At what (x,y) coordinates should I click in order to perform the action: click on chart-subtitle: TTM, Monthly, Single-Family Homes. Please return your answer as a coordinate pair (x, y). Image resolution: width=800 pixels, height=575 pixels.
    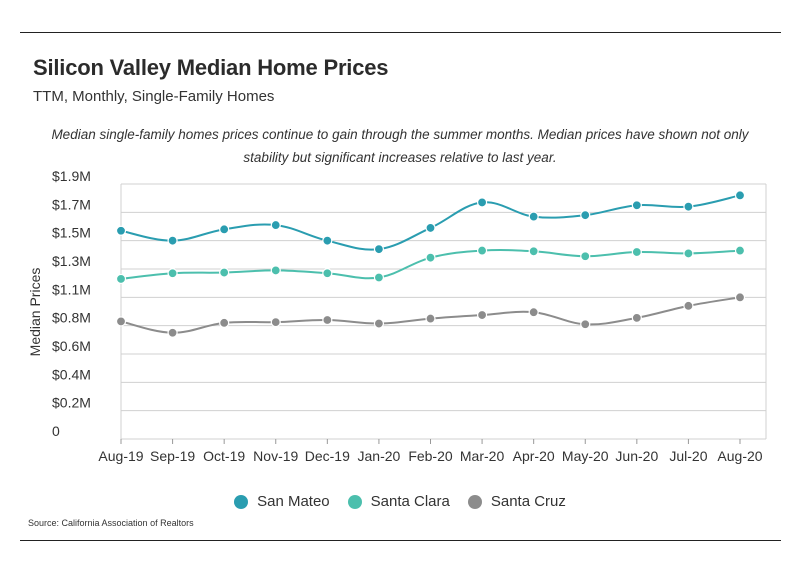
    Looking at the image, I should click on (154, 96).